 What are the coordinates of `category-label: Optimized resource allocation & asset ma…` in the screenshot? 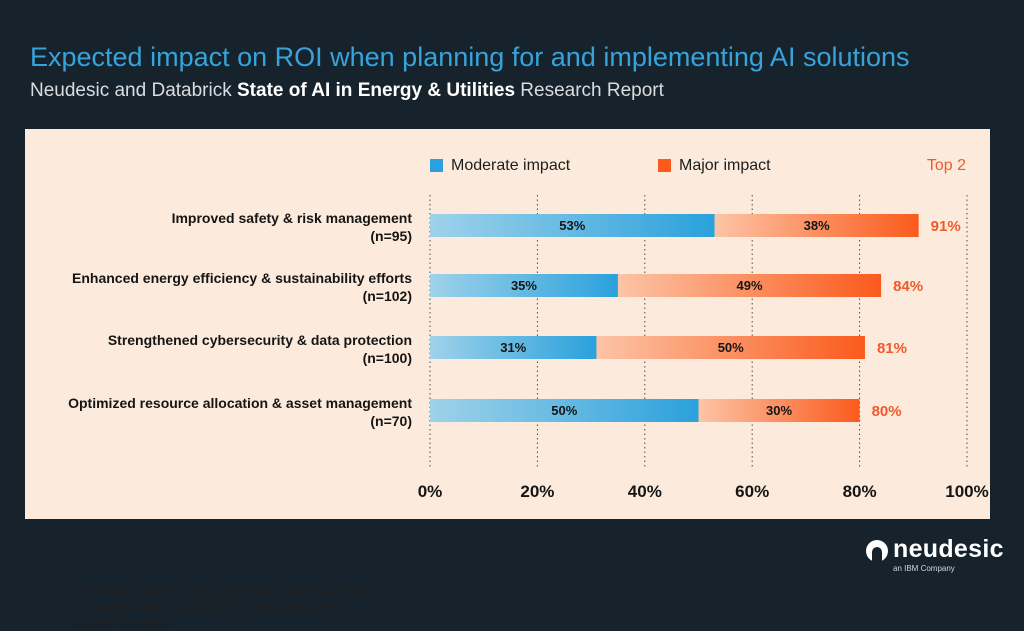 It's located at (240, 403).